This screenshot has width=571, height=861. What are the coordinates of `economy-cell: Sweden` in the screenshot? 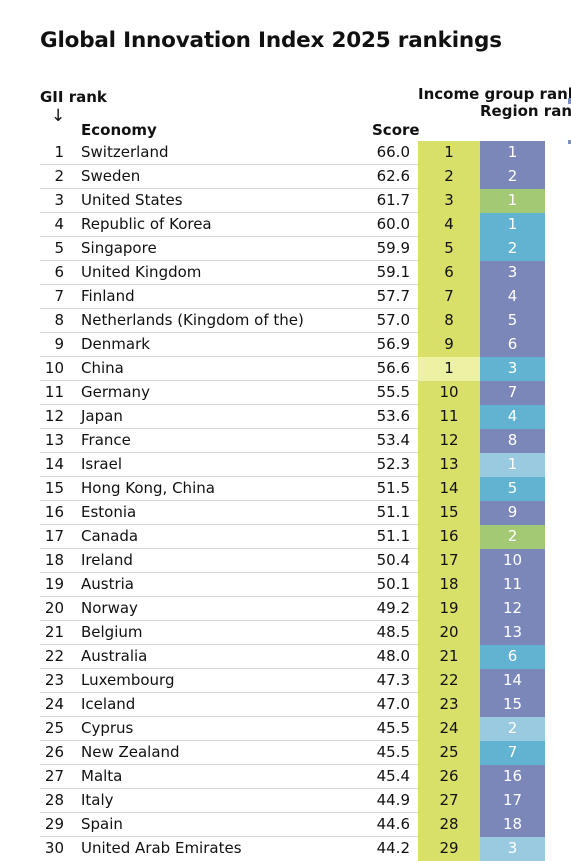 It's located at (111, 176).